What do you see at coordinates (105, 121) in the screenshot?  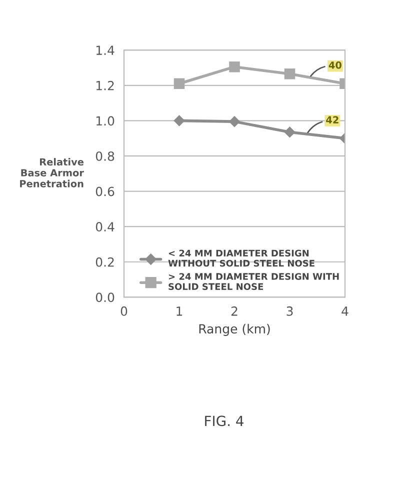 I see `y-tick-label: 1.0` at bounding box center [105, 121].